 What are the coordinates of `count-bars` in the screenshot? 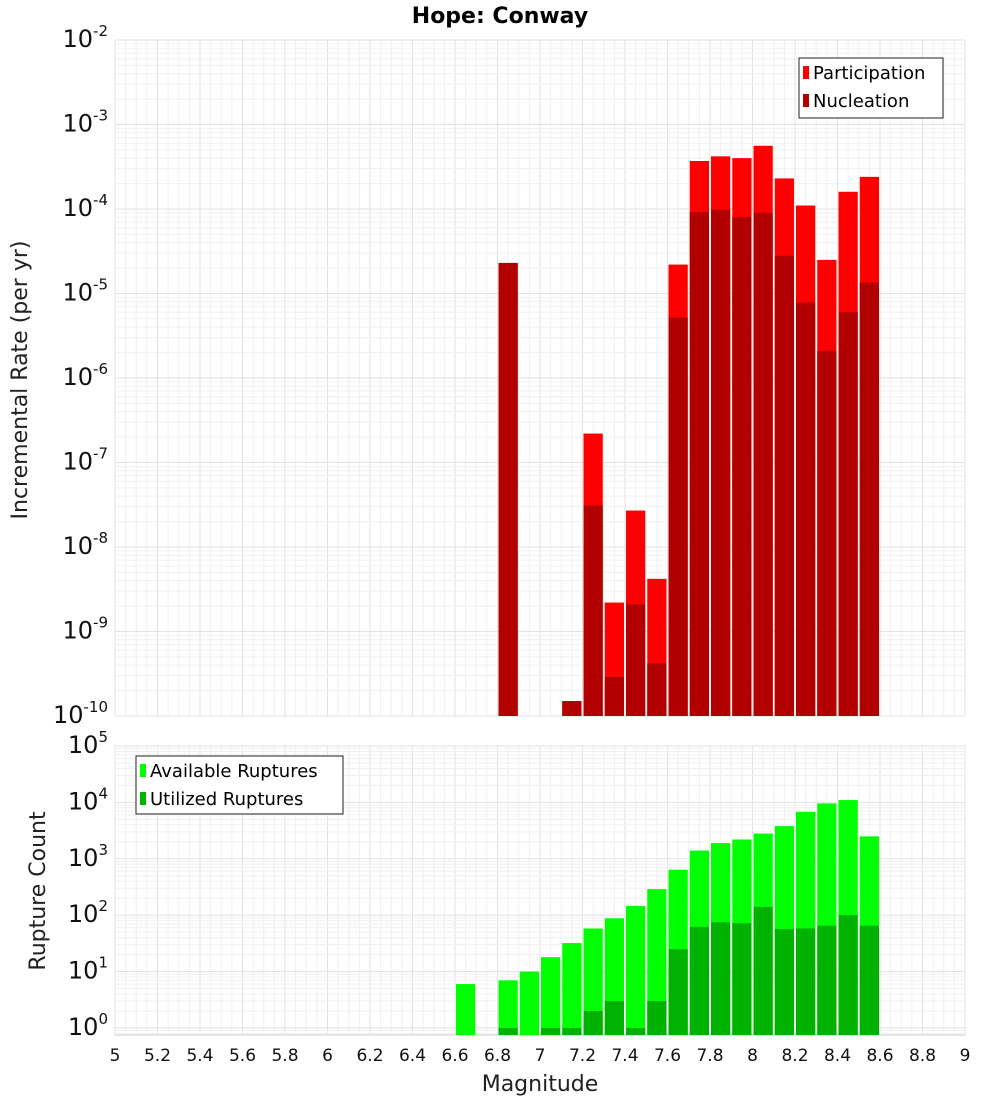 It's located at (667, 917).